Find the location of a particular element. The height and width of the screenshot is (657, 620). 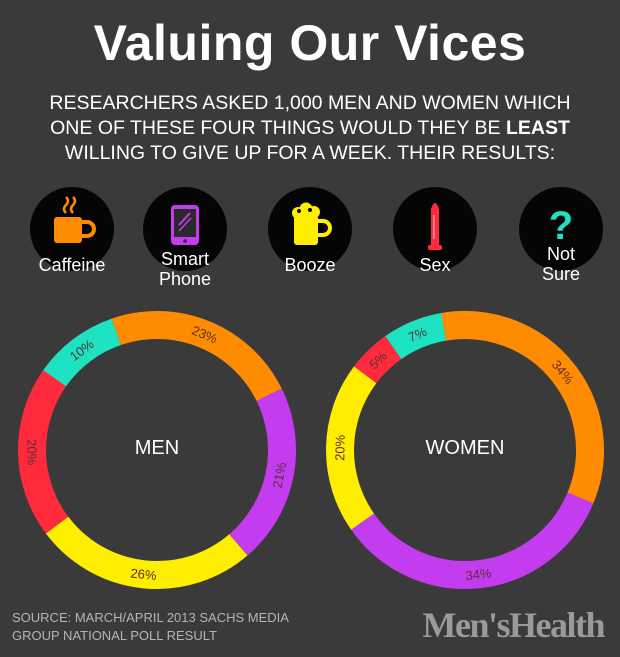

segment-value-label: 26% is located at coordinates (144, 574).